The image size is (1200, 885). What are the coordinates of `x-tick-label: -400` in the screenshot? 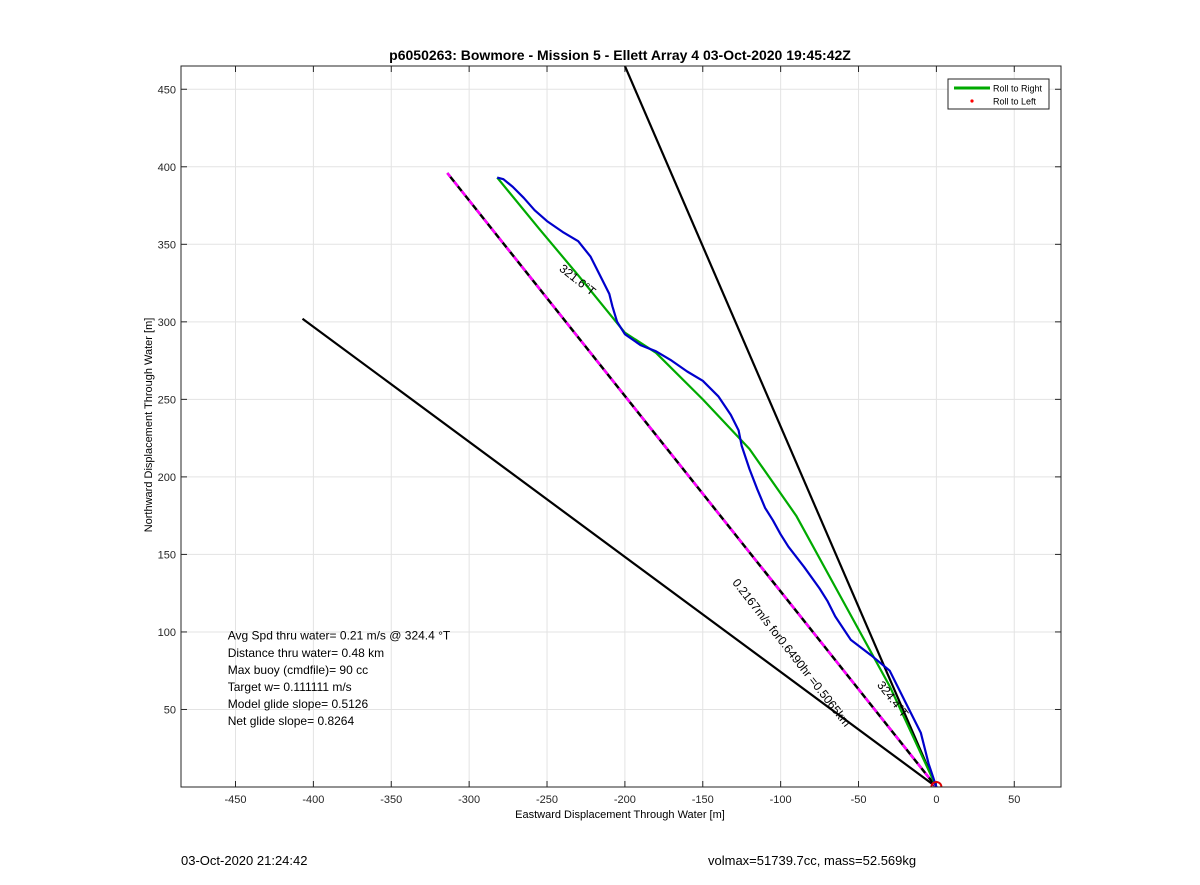 It's located at (313, 800).